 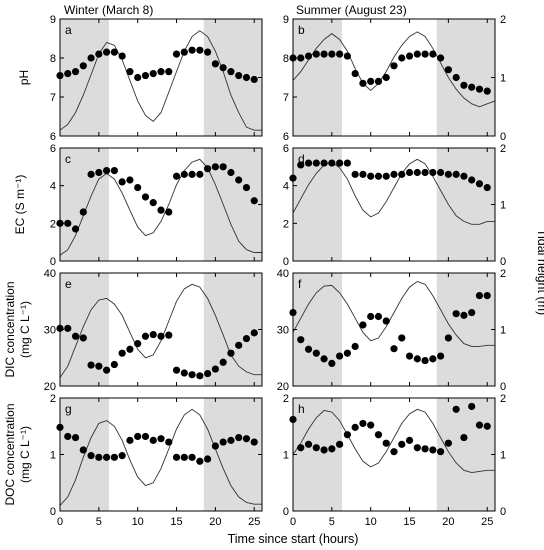 What do you see at coordinates (301, 409) in the screenshot?
I see `panel-letter-h: h` at bounding box center [301, 409].